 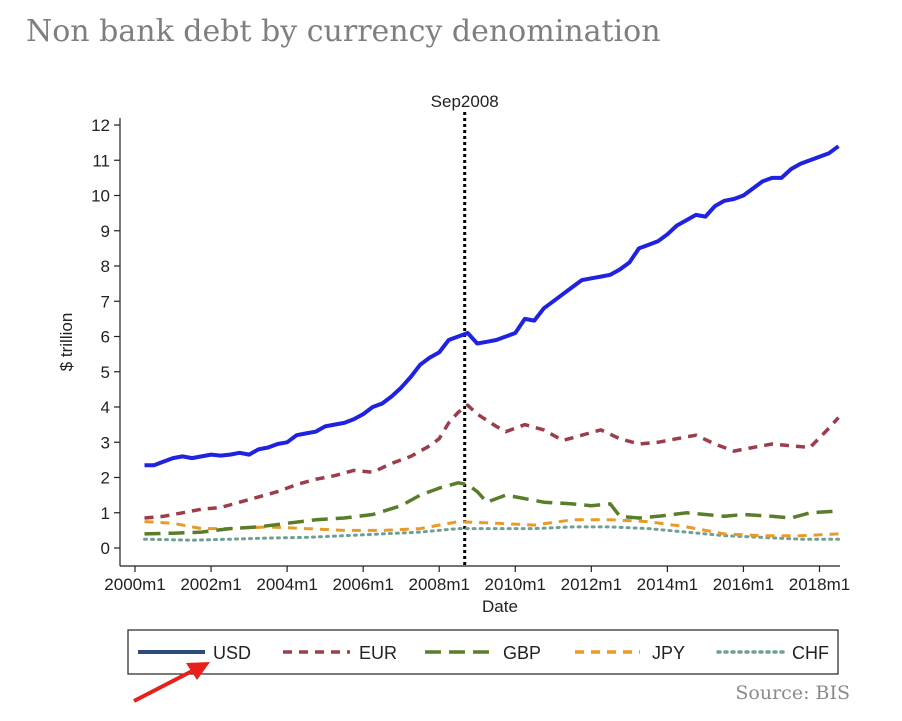 What do you see at coordinates (668, 653) in the screenshot?
I see `legend-label-jpy: JPY` at bounding box center [668, 653].